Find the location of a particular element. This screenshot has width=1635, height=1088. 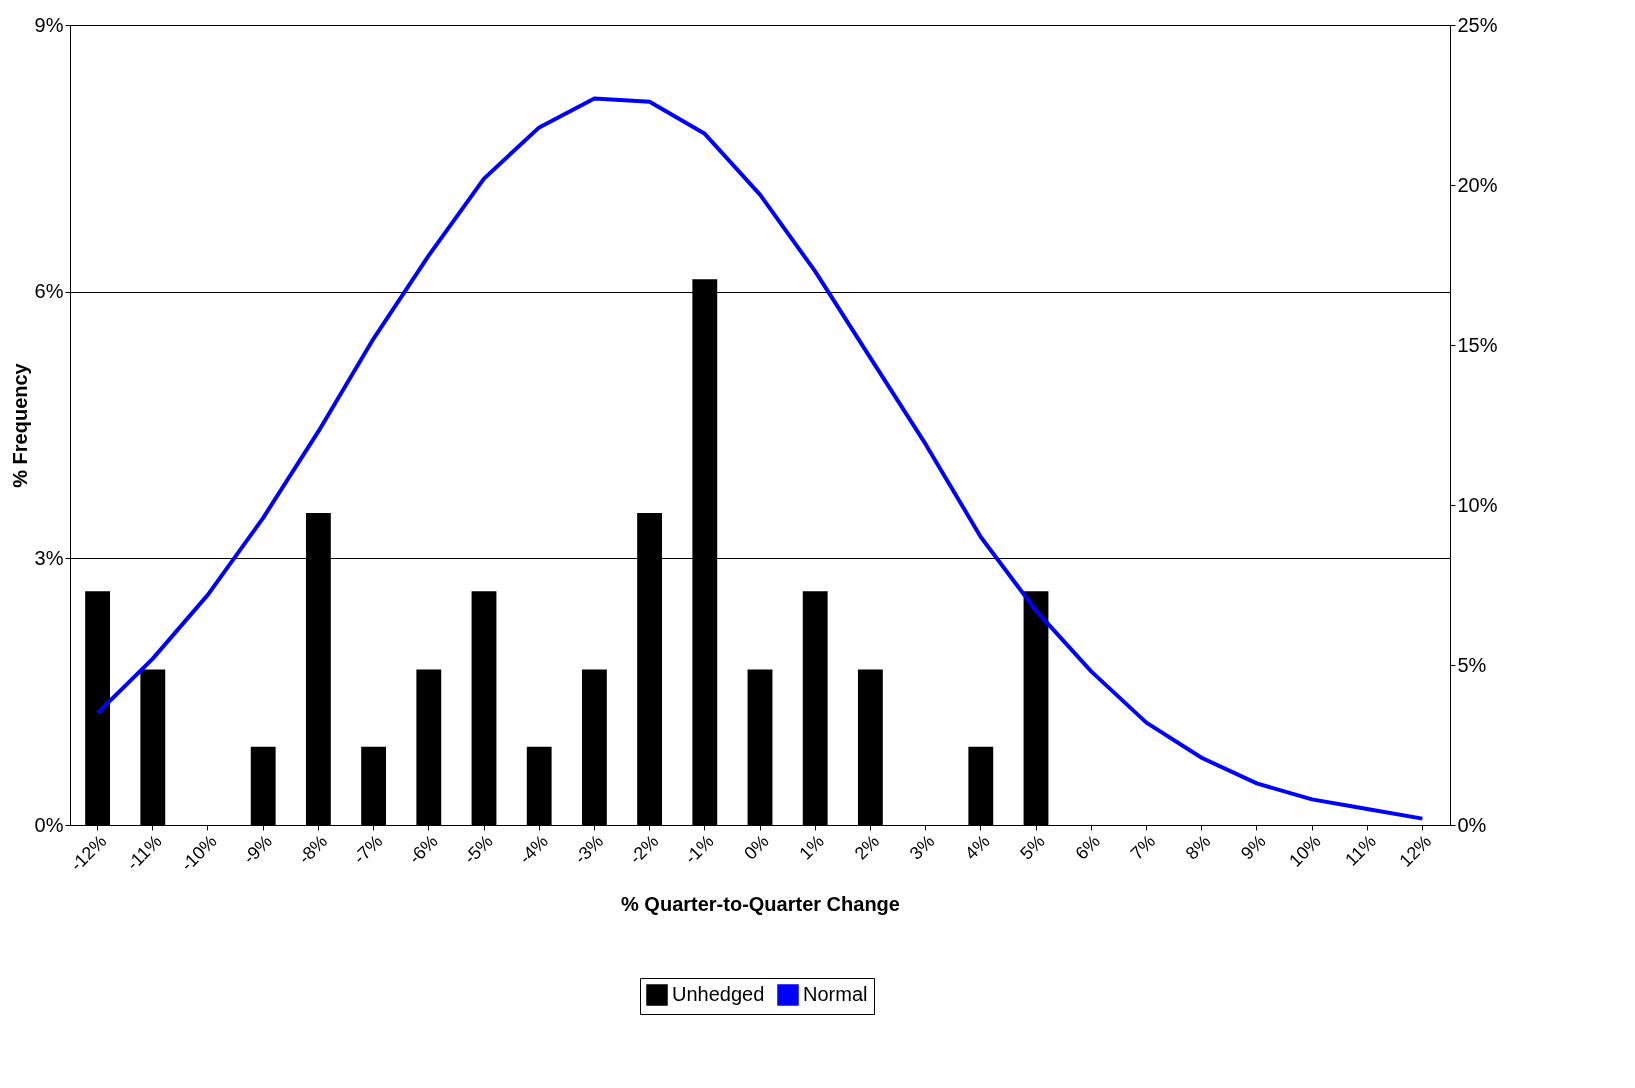

x-tick-label: -1% is located at coordinates (699, 849).